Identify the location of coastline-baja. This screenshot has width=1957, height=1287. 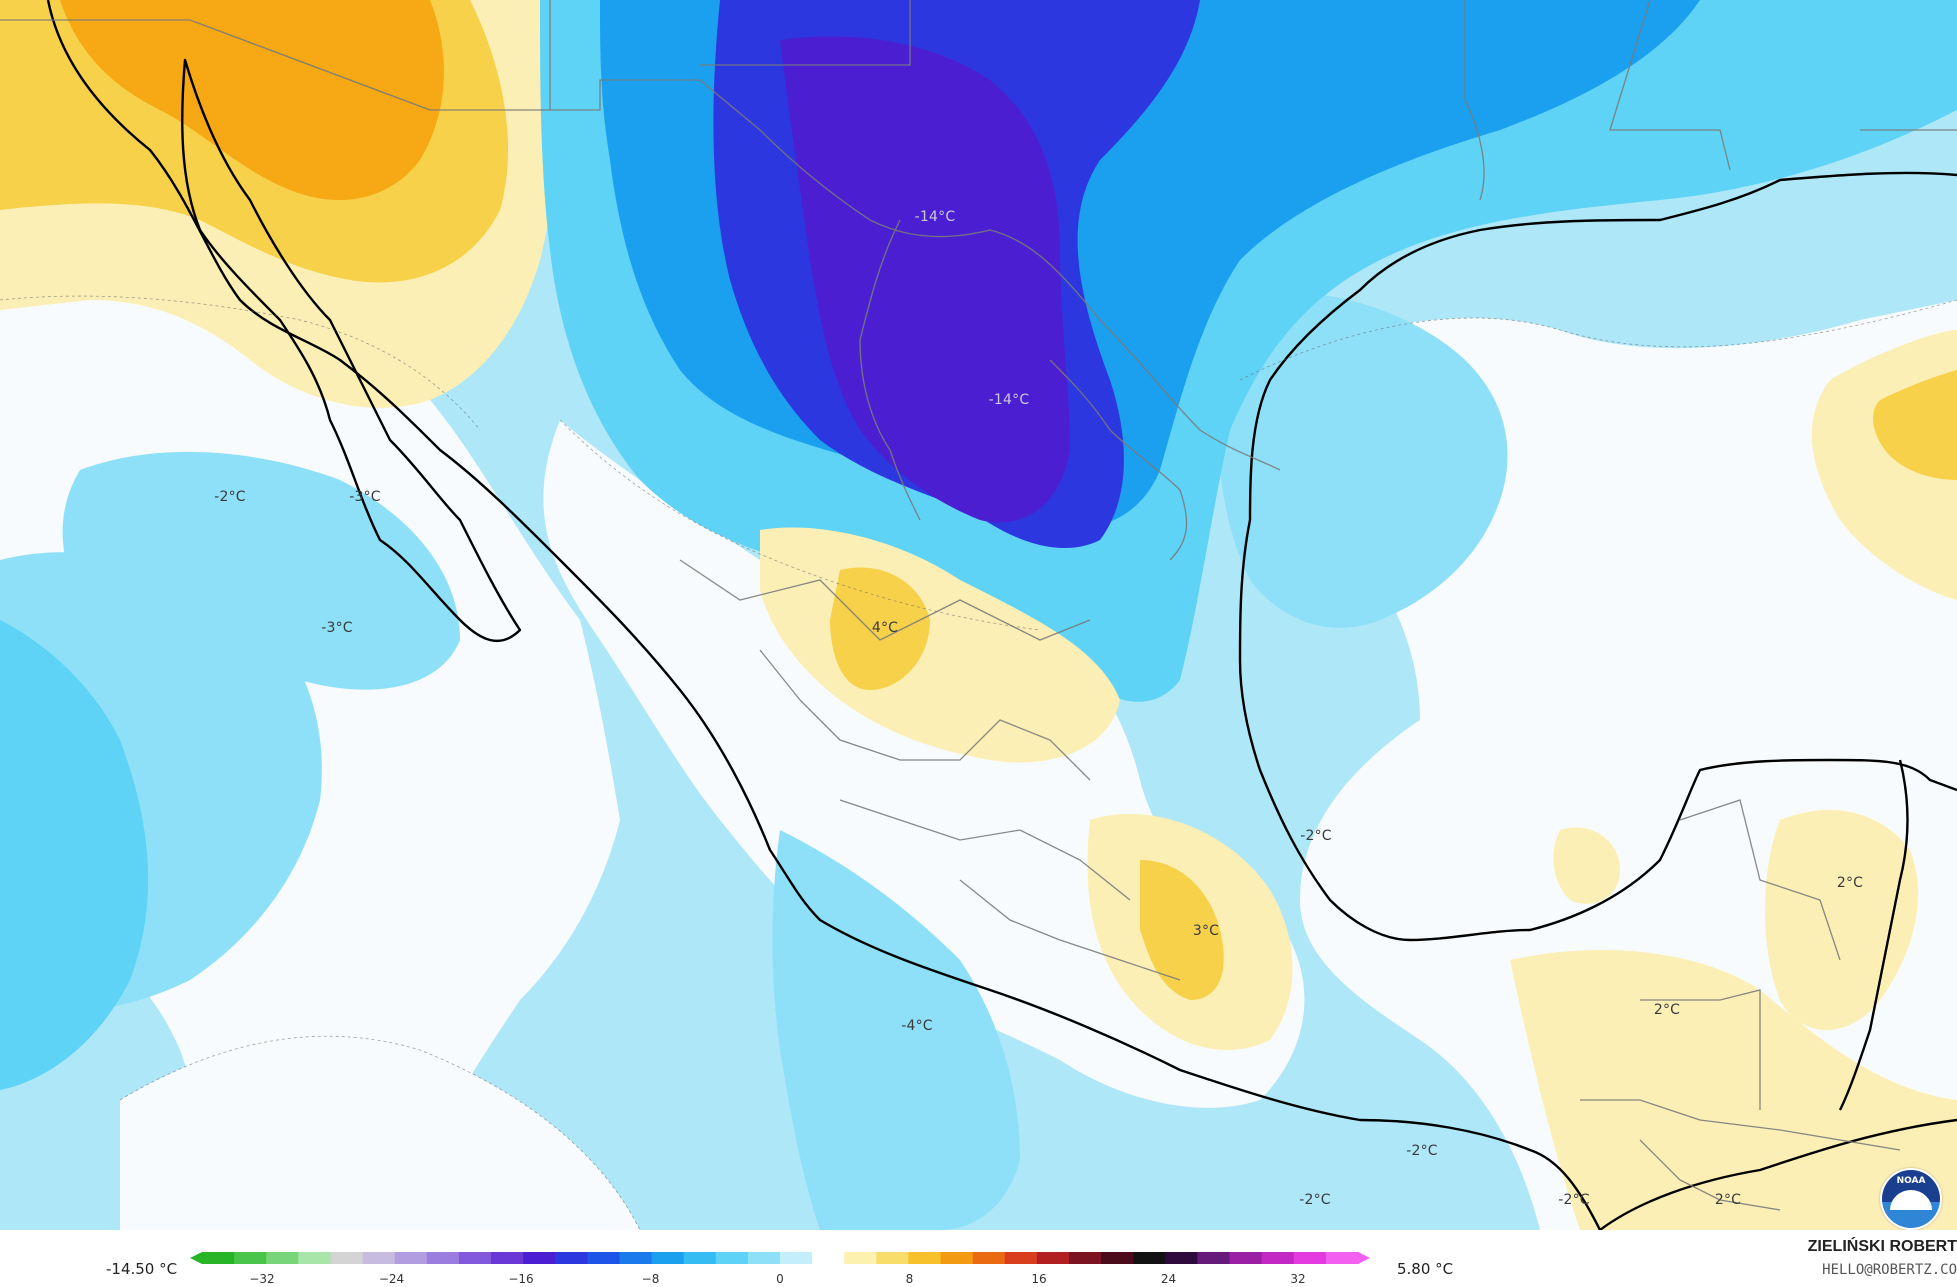
(351, 350).